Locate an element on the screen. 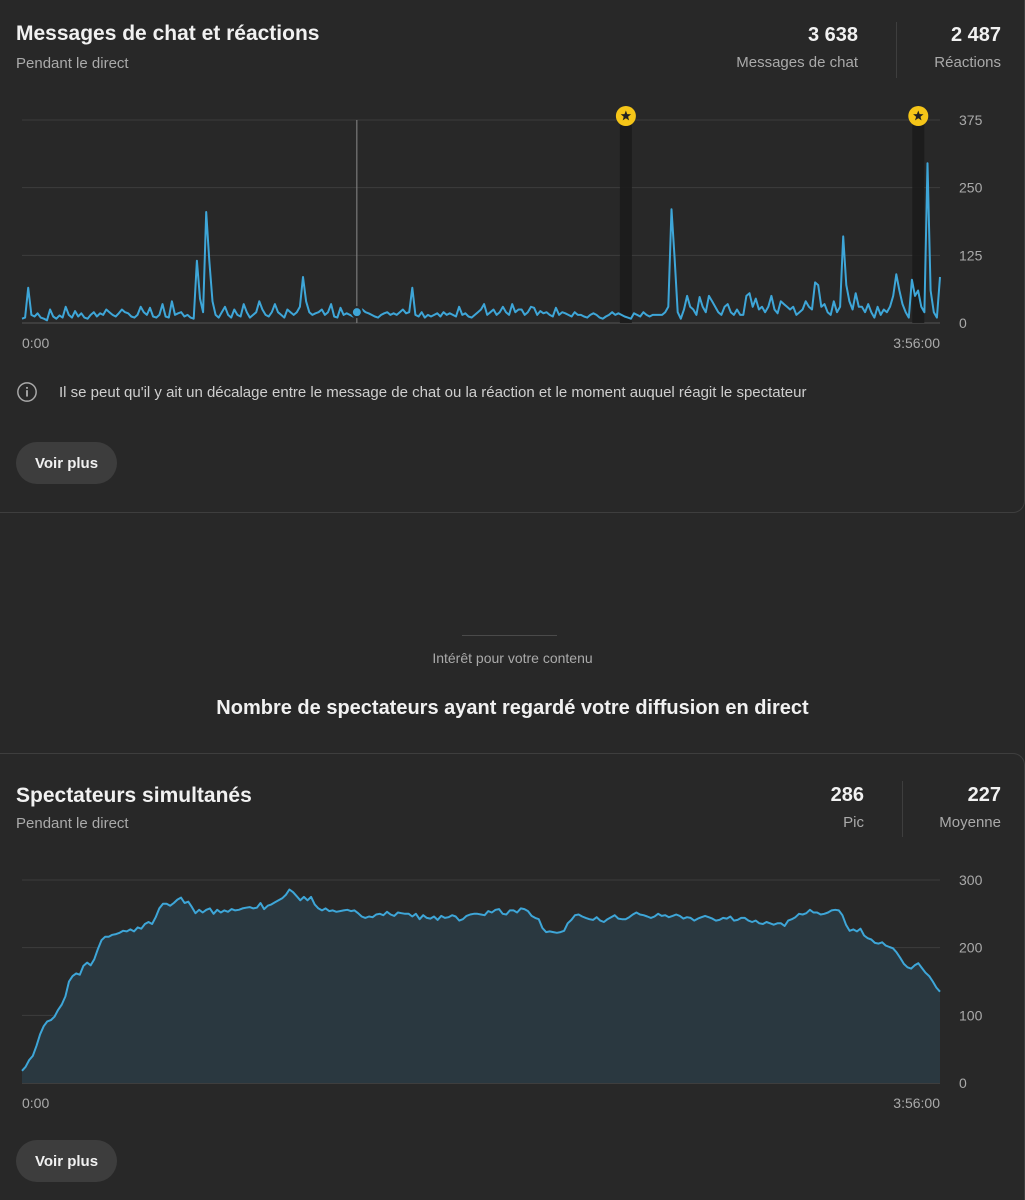 The image size is (1025, 1200). chat-messages-label: Messages de chat is located at coordinates (797, 62).